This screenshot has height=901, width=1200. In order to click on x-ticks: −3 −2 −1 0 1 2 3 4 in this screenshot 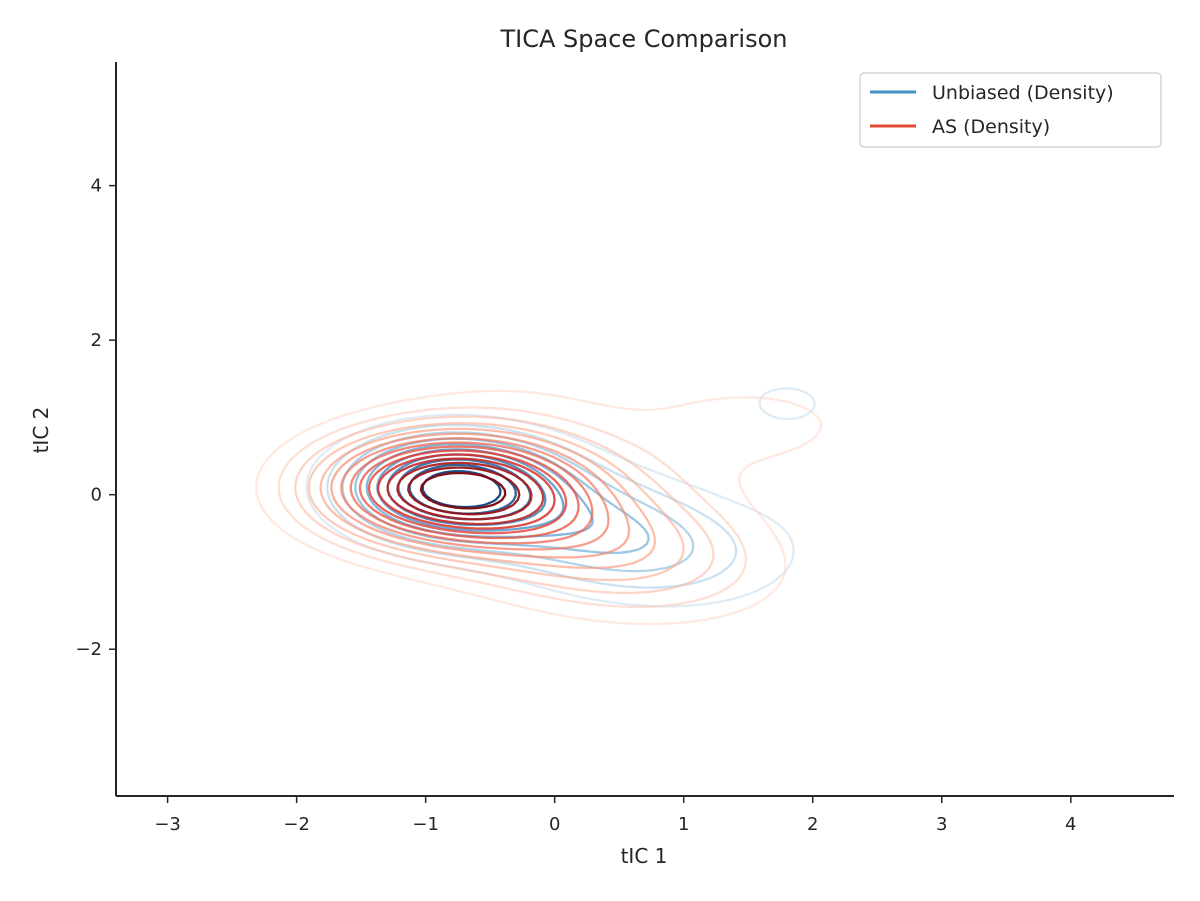, I will do `click(615, 815)`.